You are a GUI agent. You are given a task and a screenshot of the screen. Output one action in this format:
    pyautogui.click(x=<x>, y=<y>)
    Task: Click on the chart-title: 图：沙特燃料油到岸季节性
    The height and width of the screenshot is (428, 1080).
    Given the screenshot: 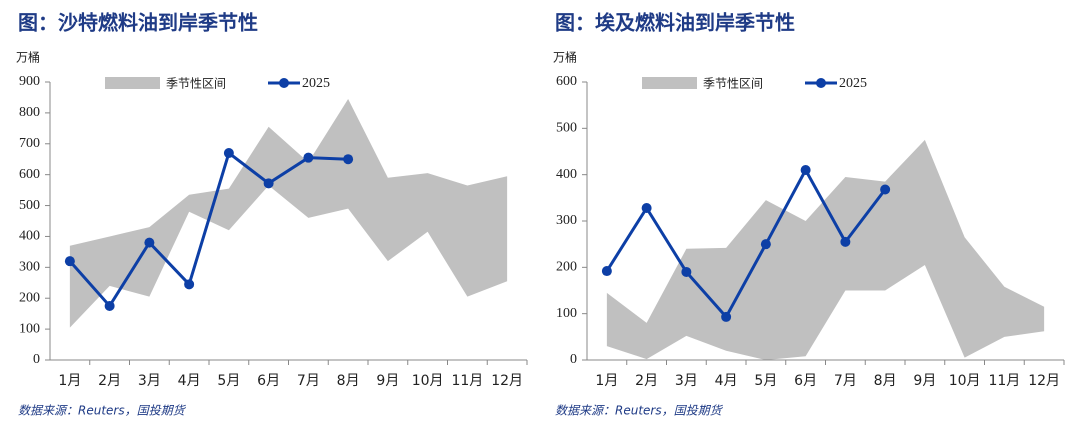 What is the action you would take?
    pyautogui.click(x=138, y=23)
    